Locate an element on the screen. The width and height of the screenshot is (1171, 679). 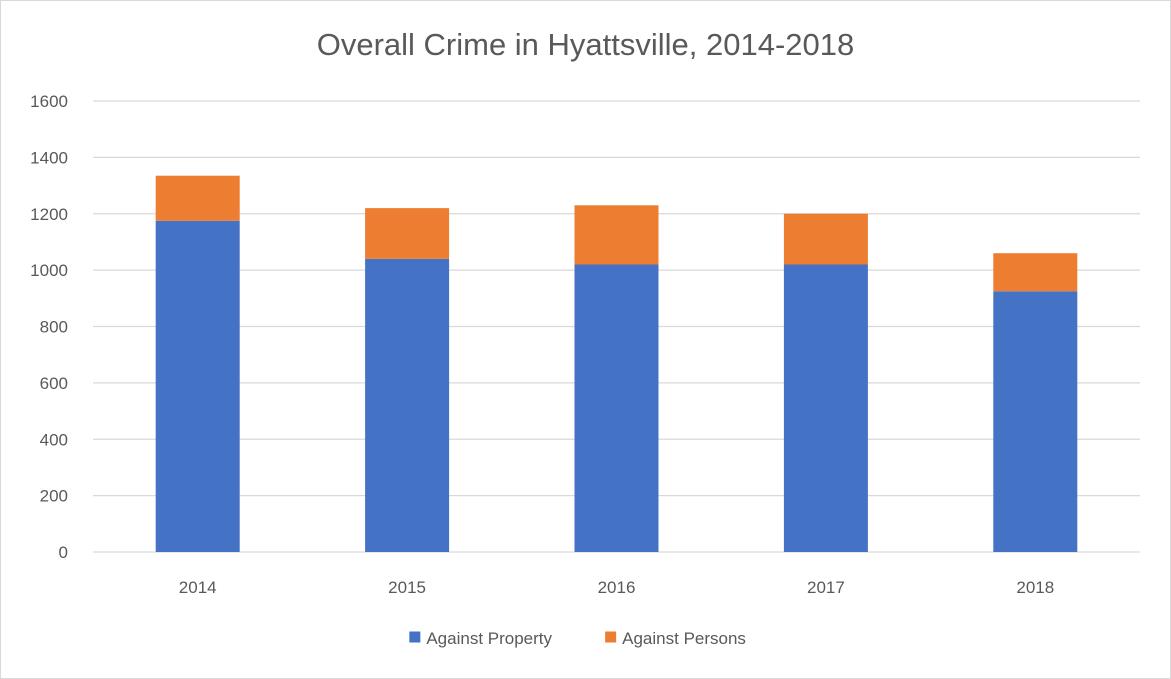
x-tick-label: 2014 is located at coordinates (198, 587).